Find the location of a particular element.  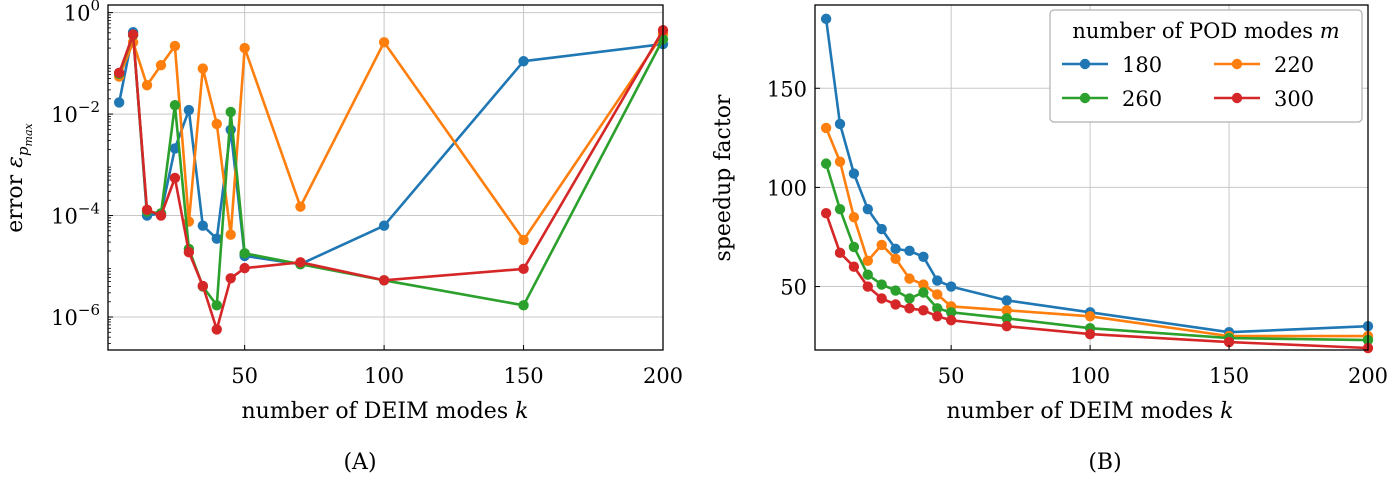

legend-entries: 180 220 260 300 is located at coordinates (1188, 82).